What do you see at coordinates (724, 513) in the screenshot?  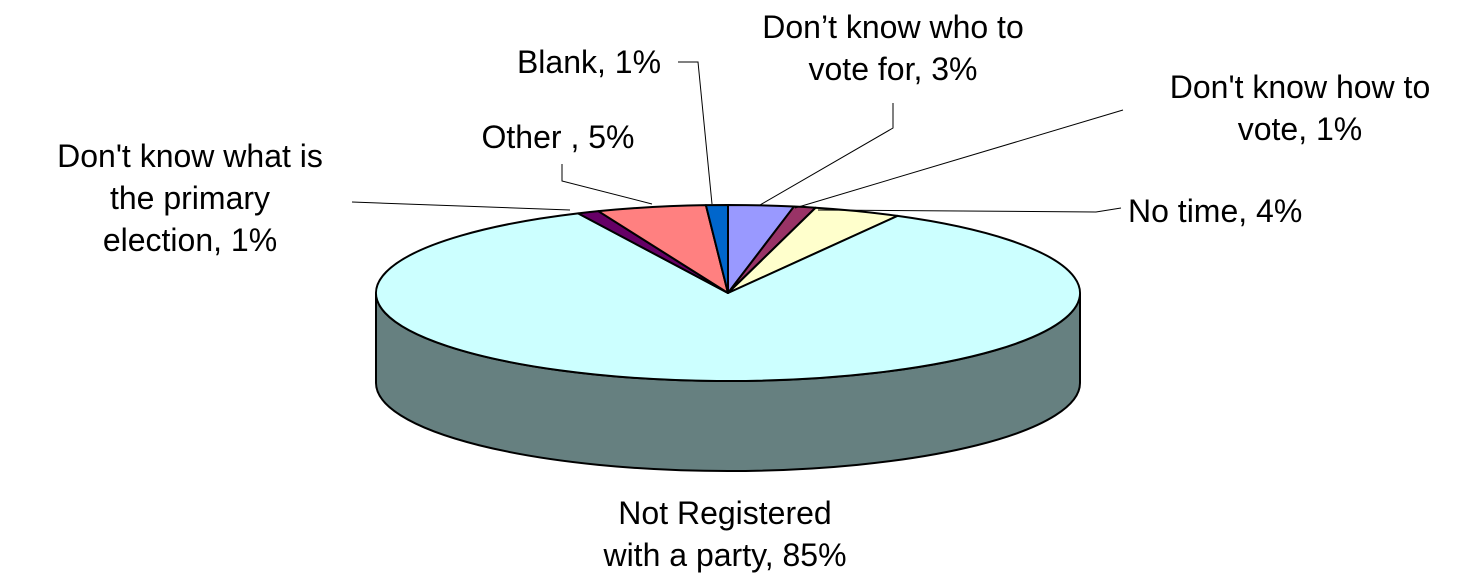 I see `slice-label-line: Not Registered` at bounding box center [724, 513].